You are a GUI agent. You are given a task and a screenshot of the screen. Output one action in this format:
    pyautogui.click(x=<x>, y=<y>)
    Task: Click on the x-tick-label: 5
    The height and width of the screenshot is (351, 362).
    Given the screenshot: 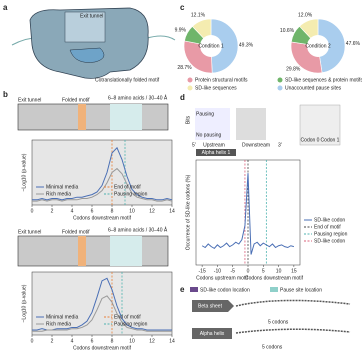 What is the action you would take?
    pyautogui.click(x=263, y=271)
    